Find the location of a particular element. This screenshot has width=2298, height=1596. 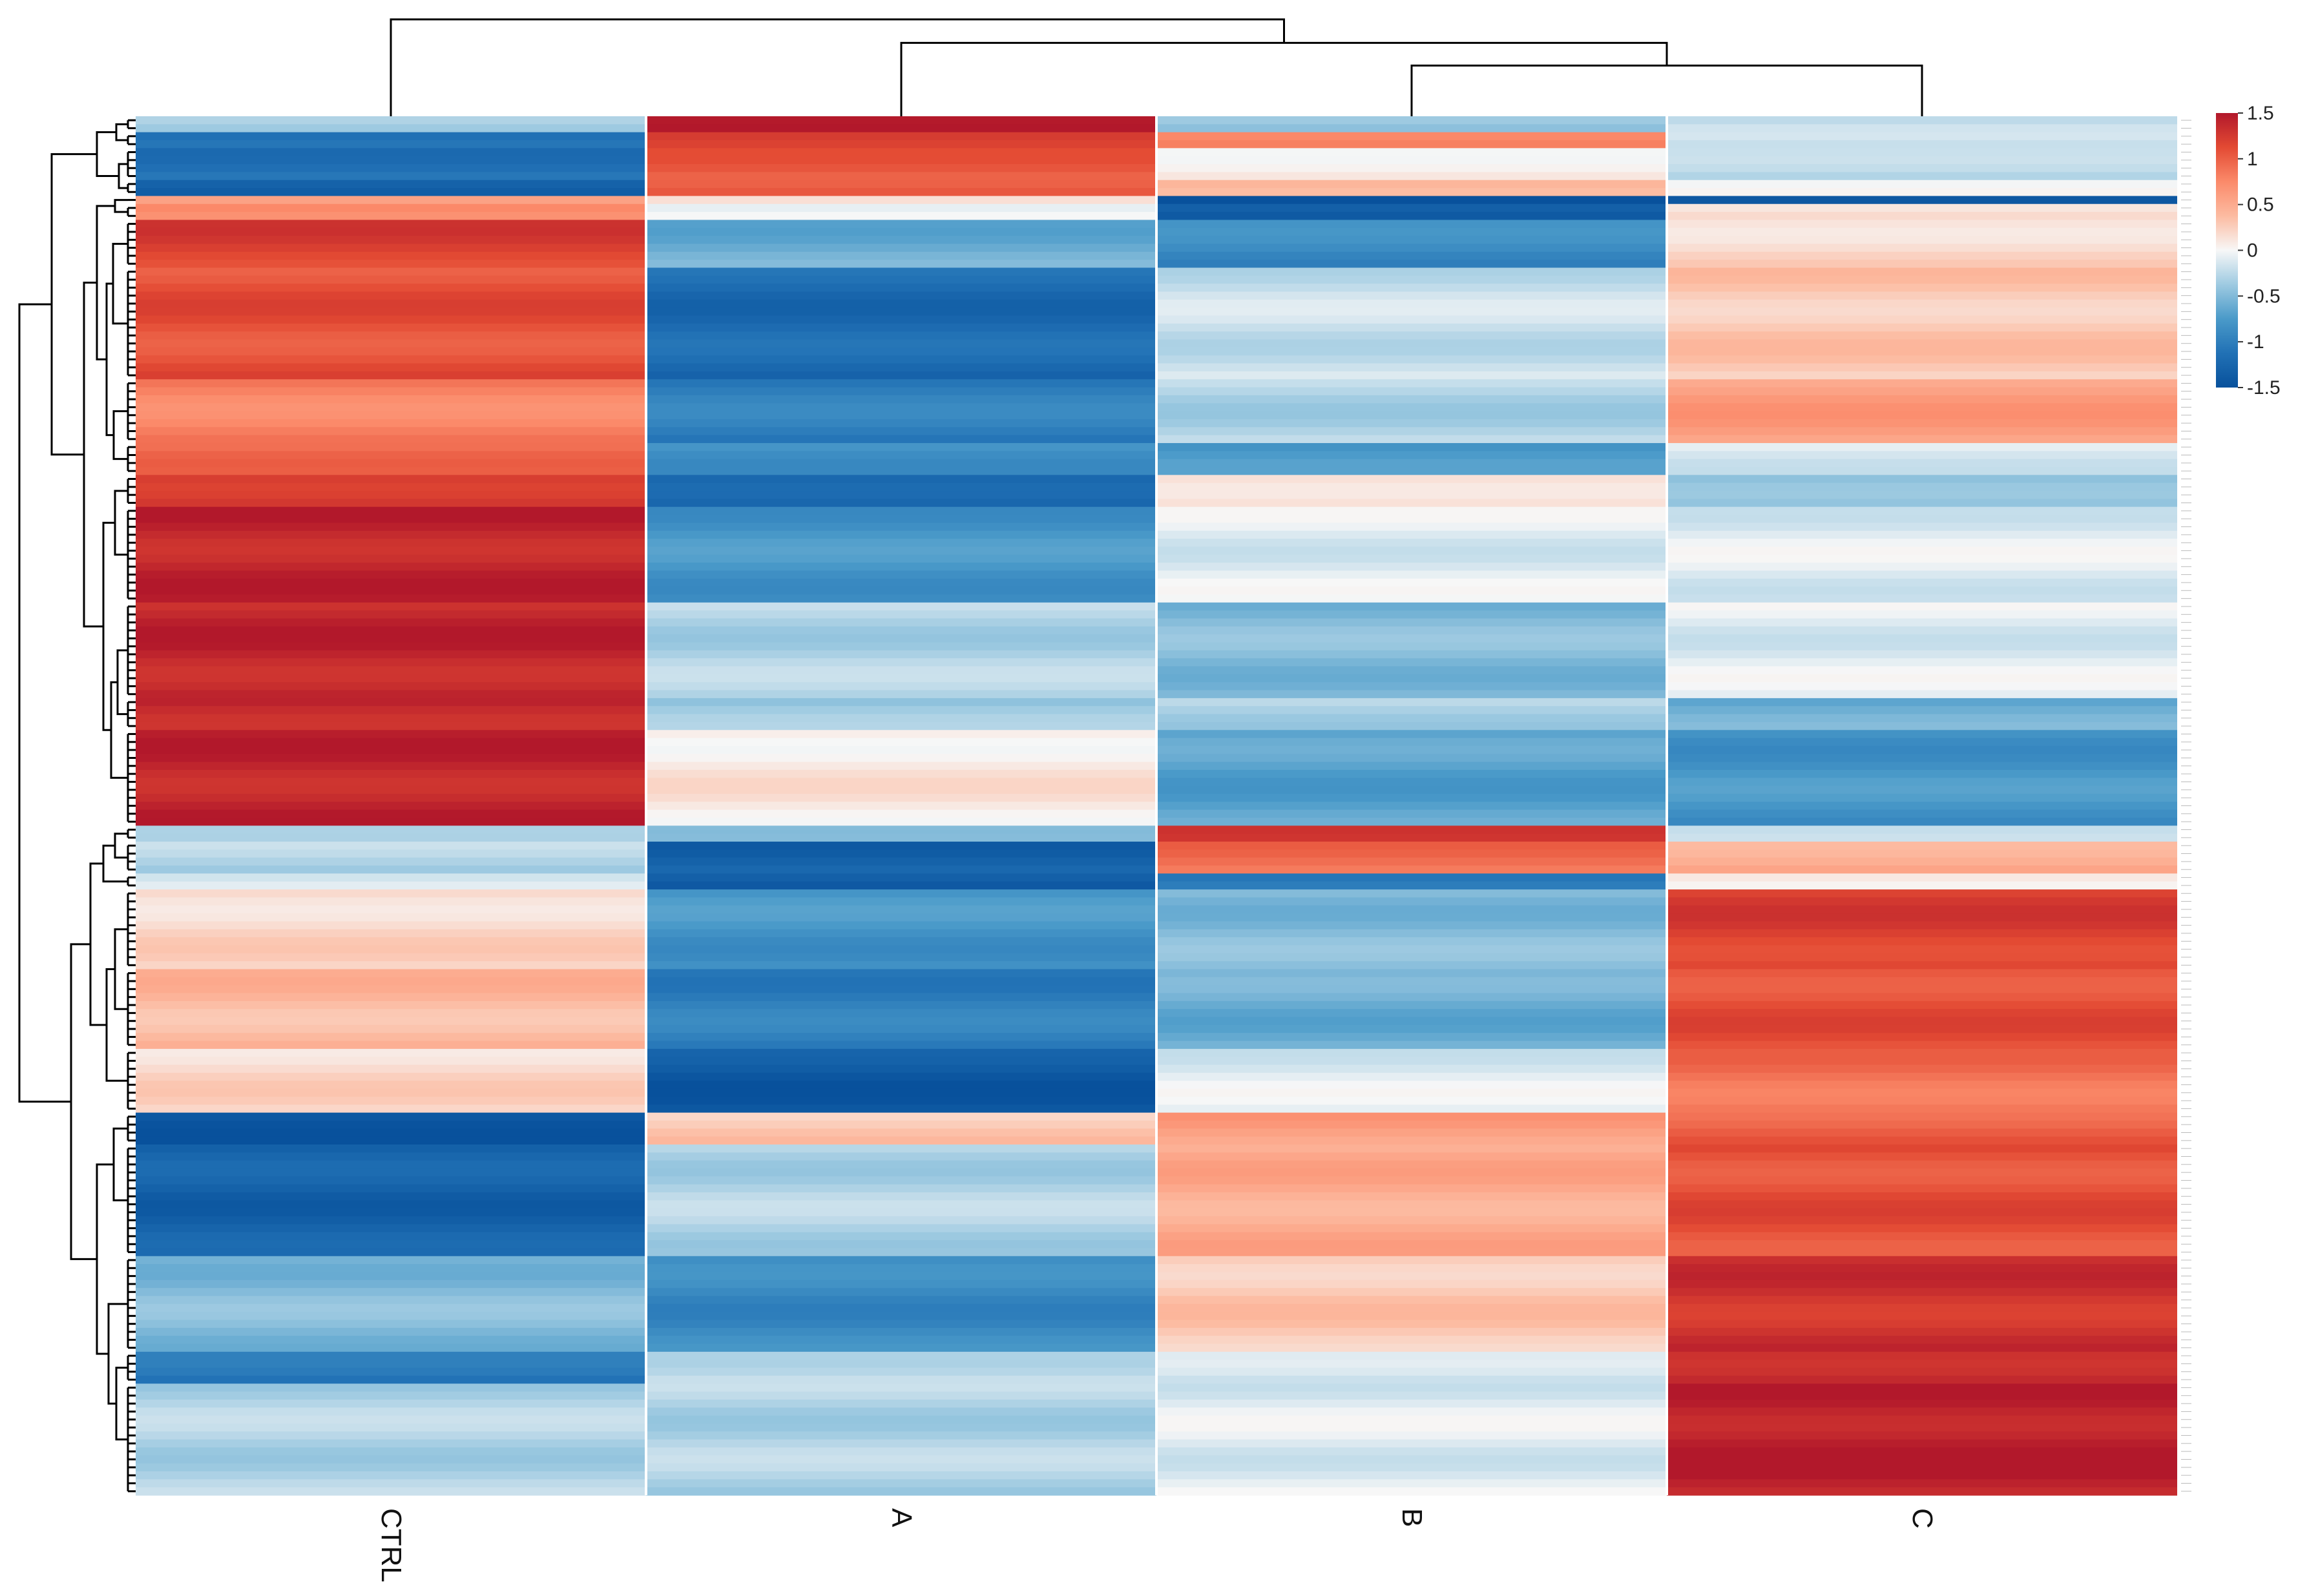

column-dendrogram-link is located at coordinates (837, 67).